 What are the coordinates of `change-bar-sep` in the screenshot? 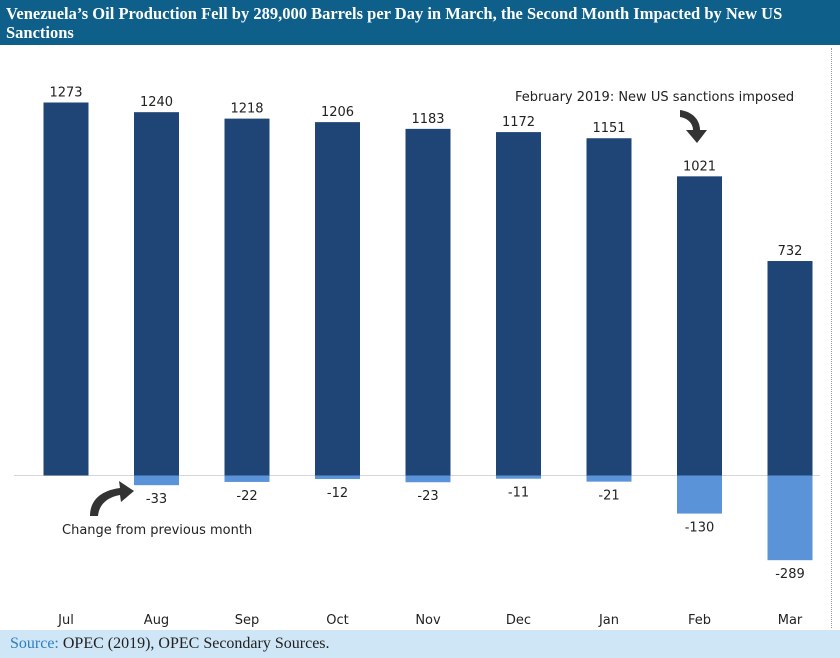 It's located at (247, 478).